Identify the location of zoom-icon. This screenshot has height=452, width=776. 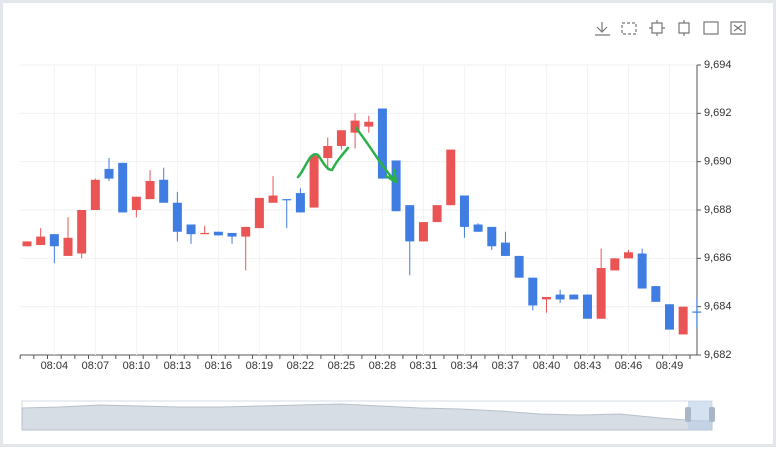
(629, 28).